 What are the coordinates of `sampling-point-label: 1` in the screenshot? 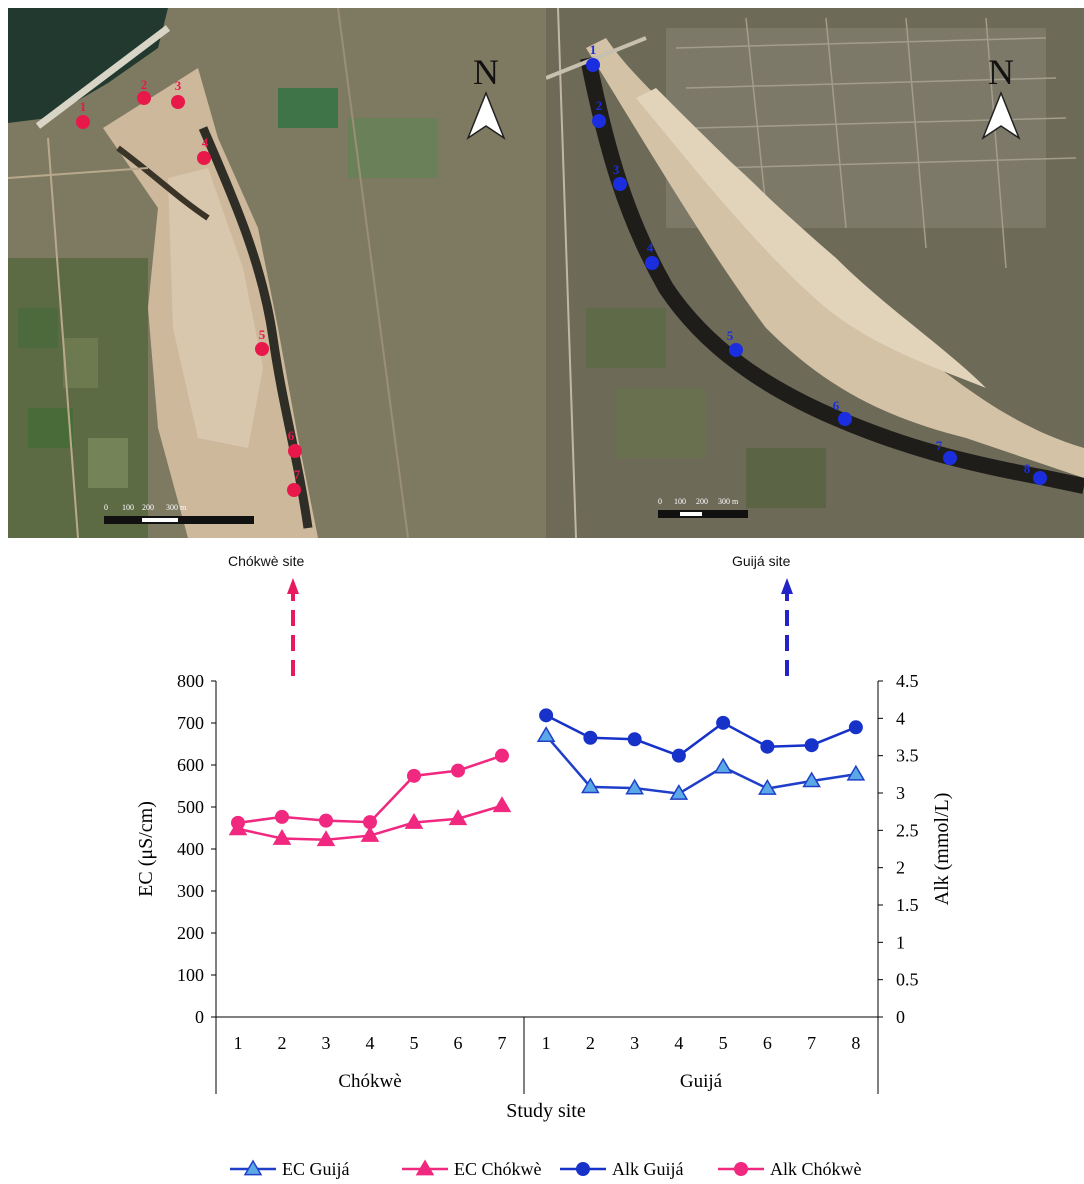 It's located at (83, 106).